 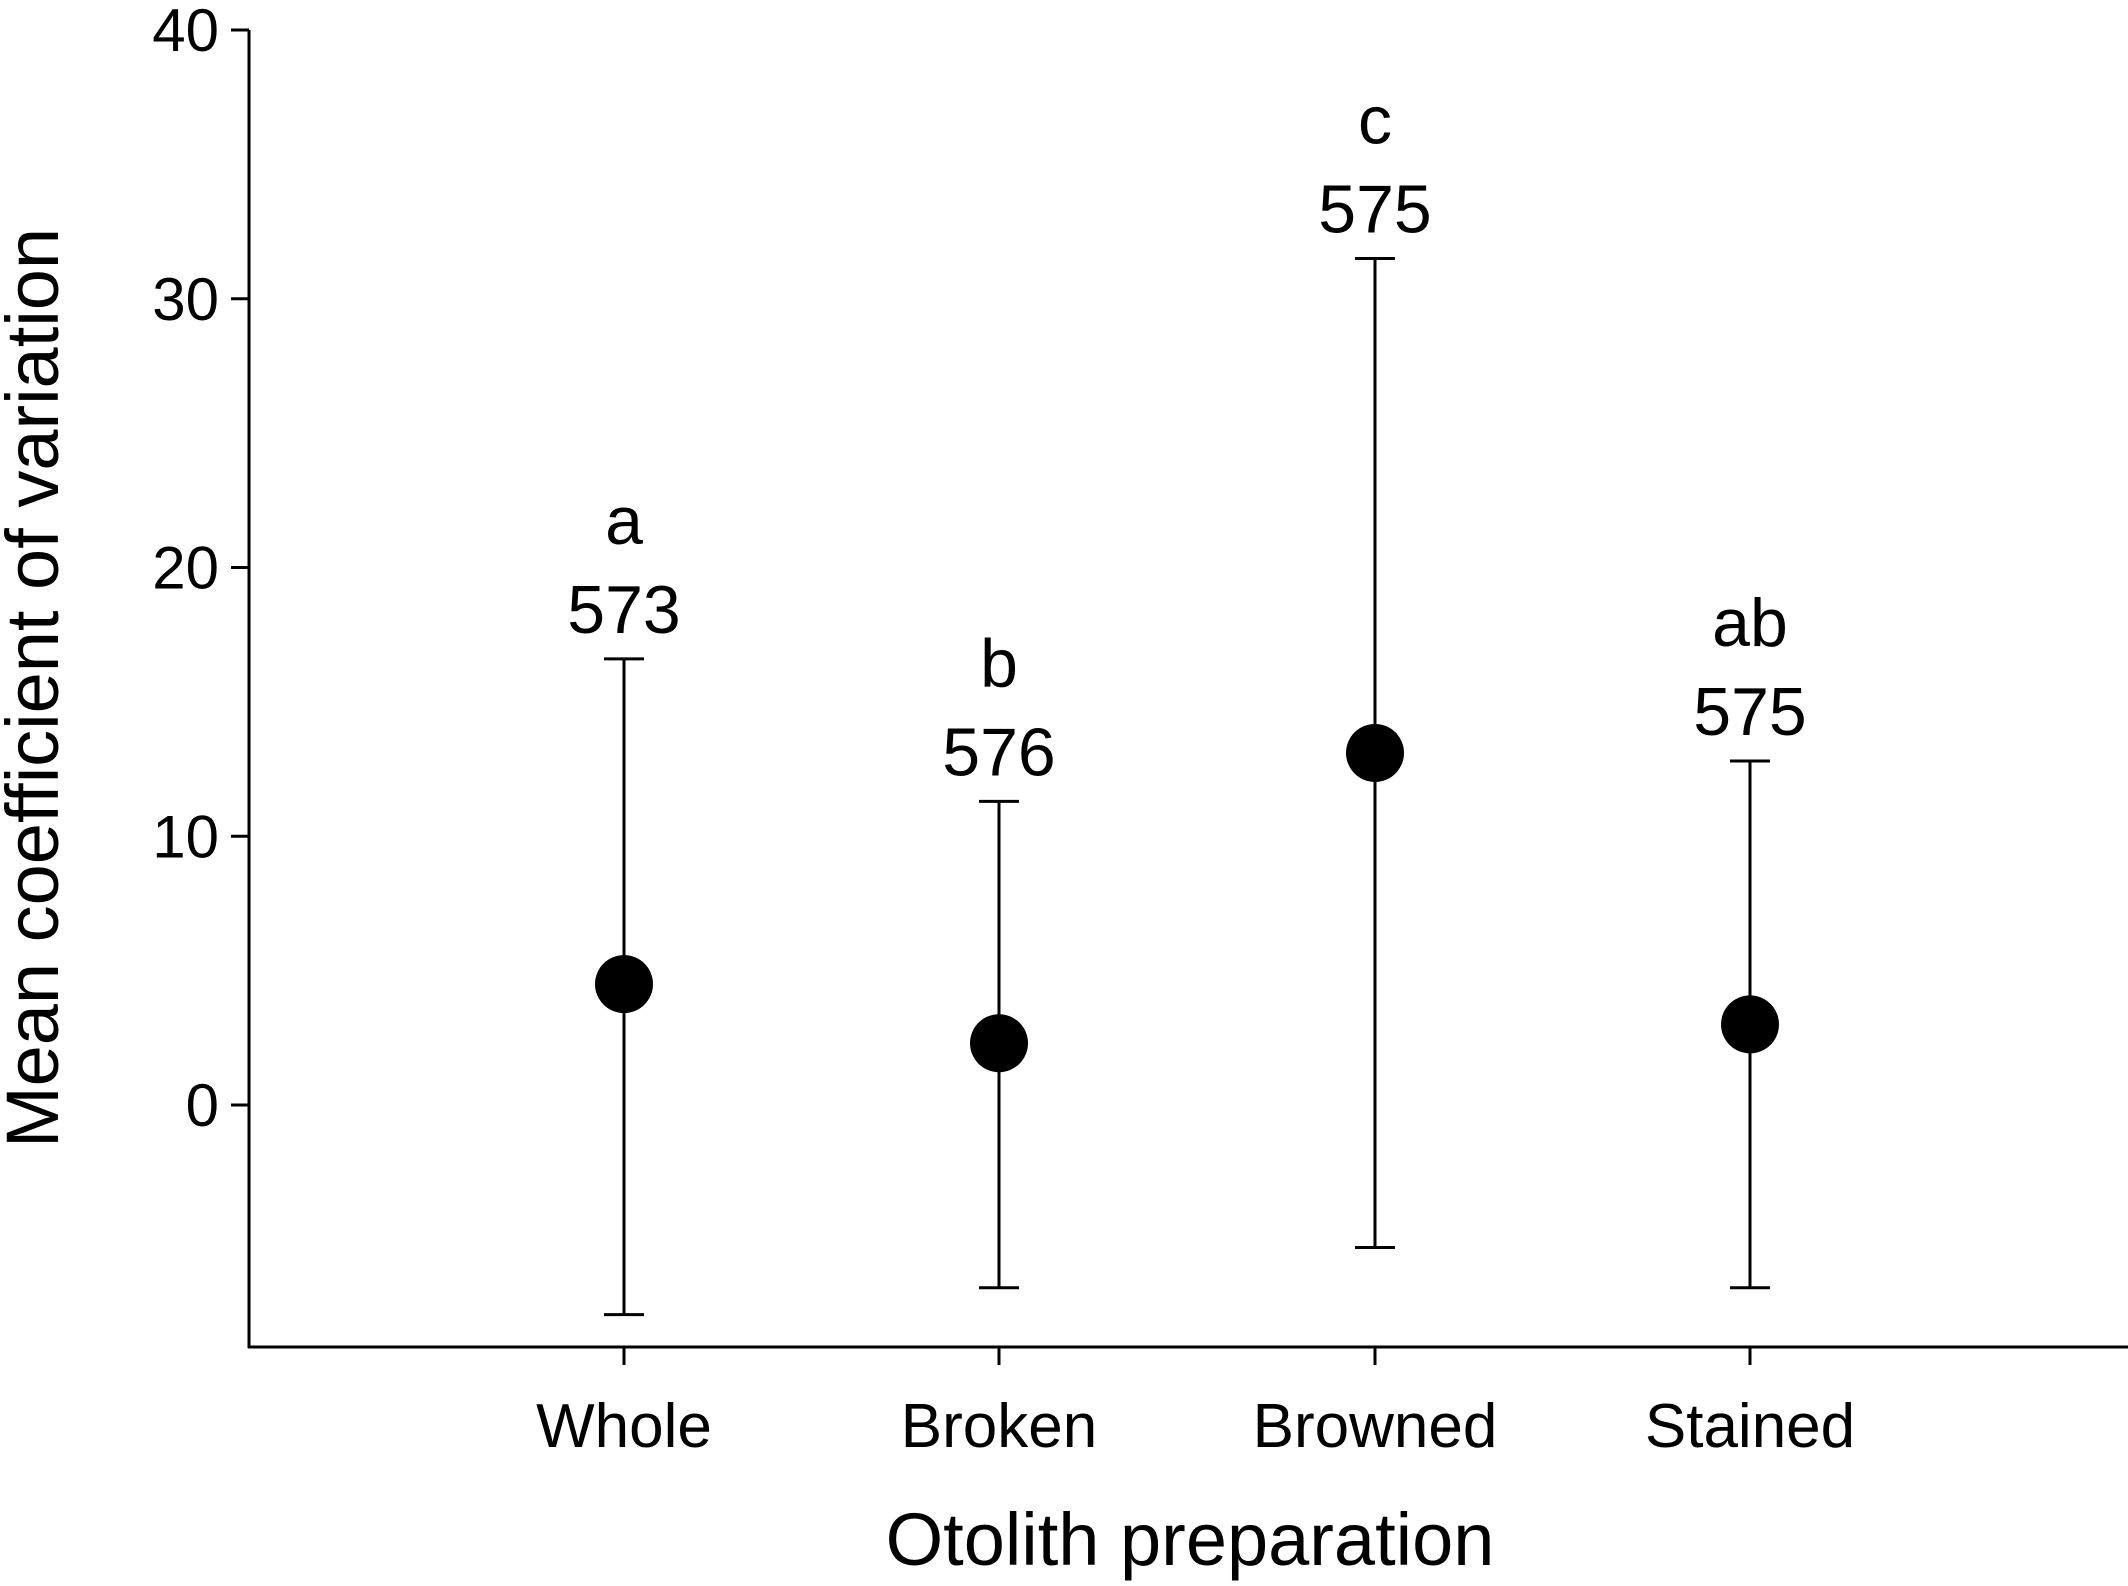 I want to click on y-axis-ticks: 0 10 20 30 40, so click(x=200, y=569).